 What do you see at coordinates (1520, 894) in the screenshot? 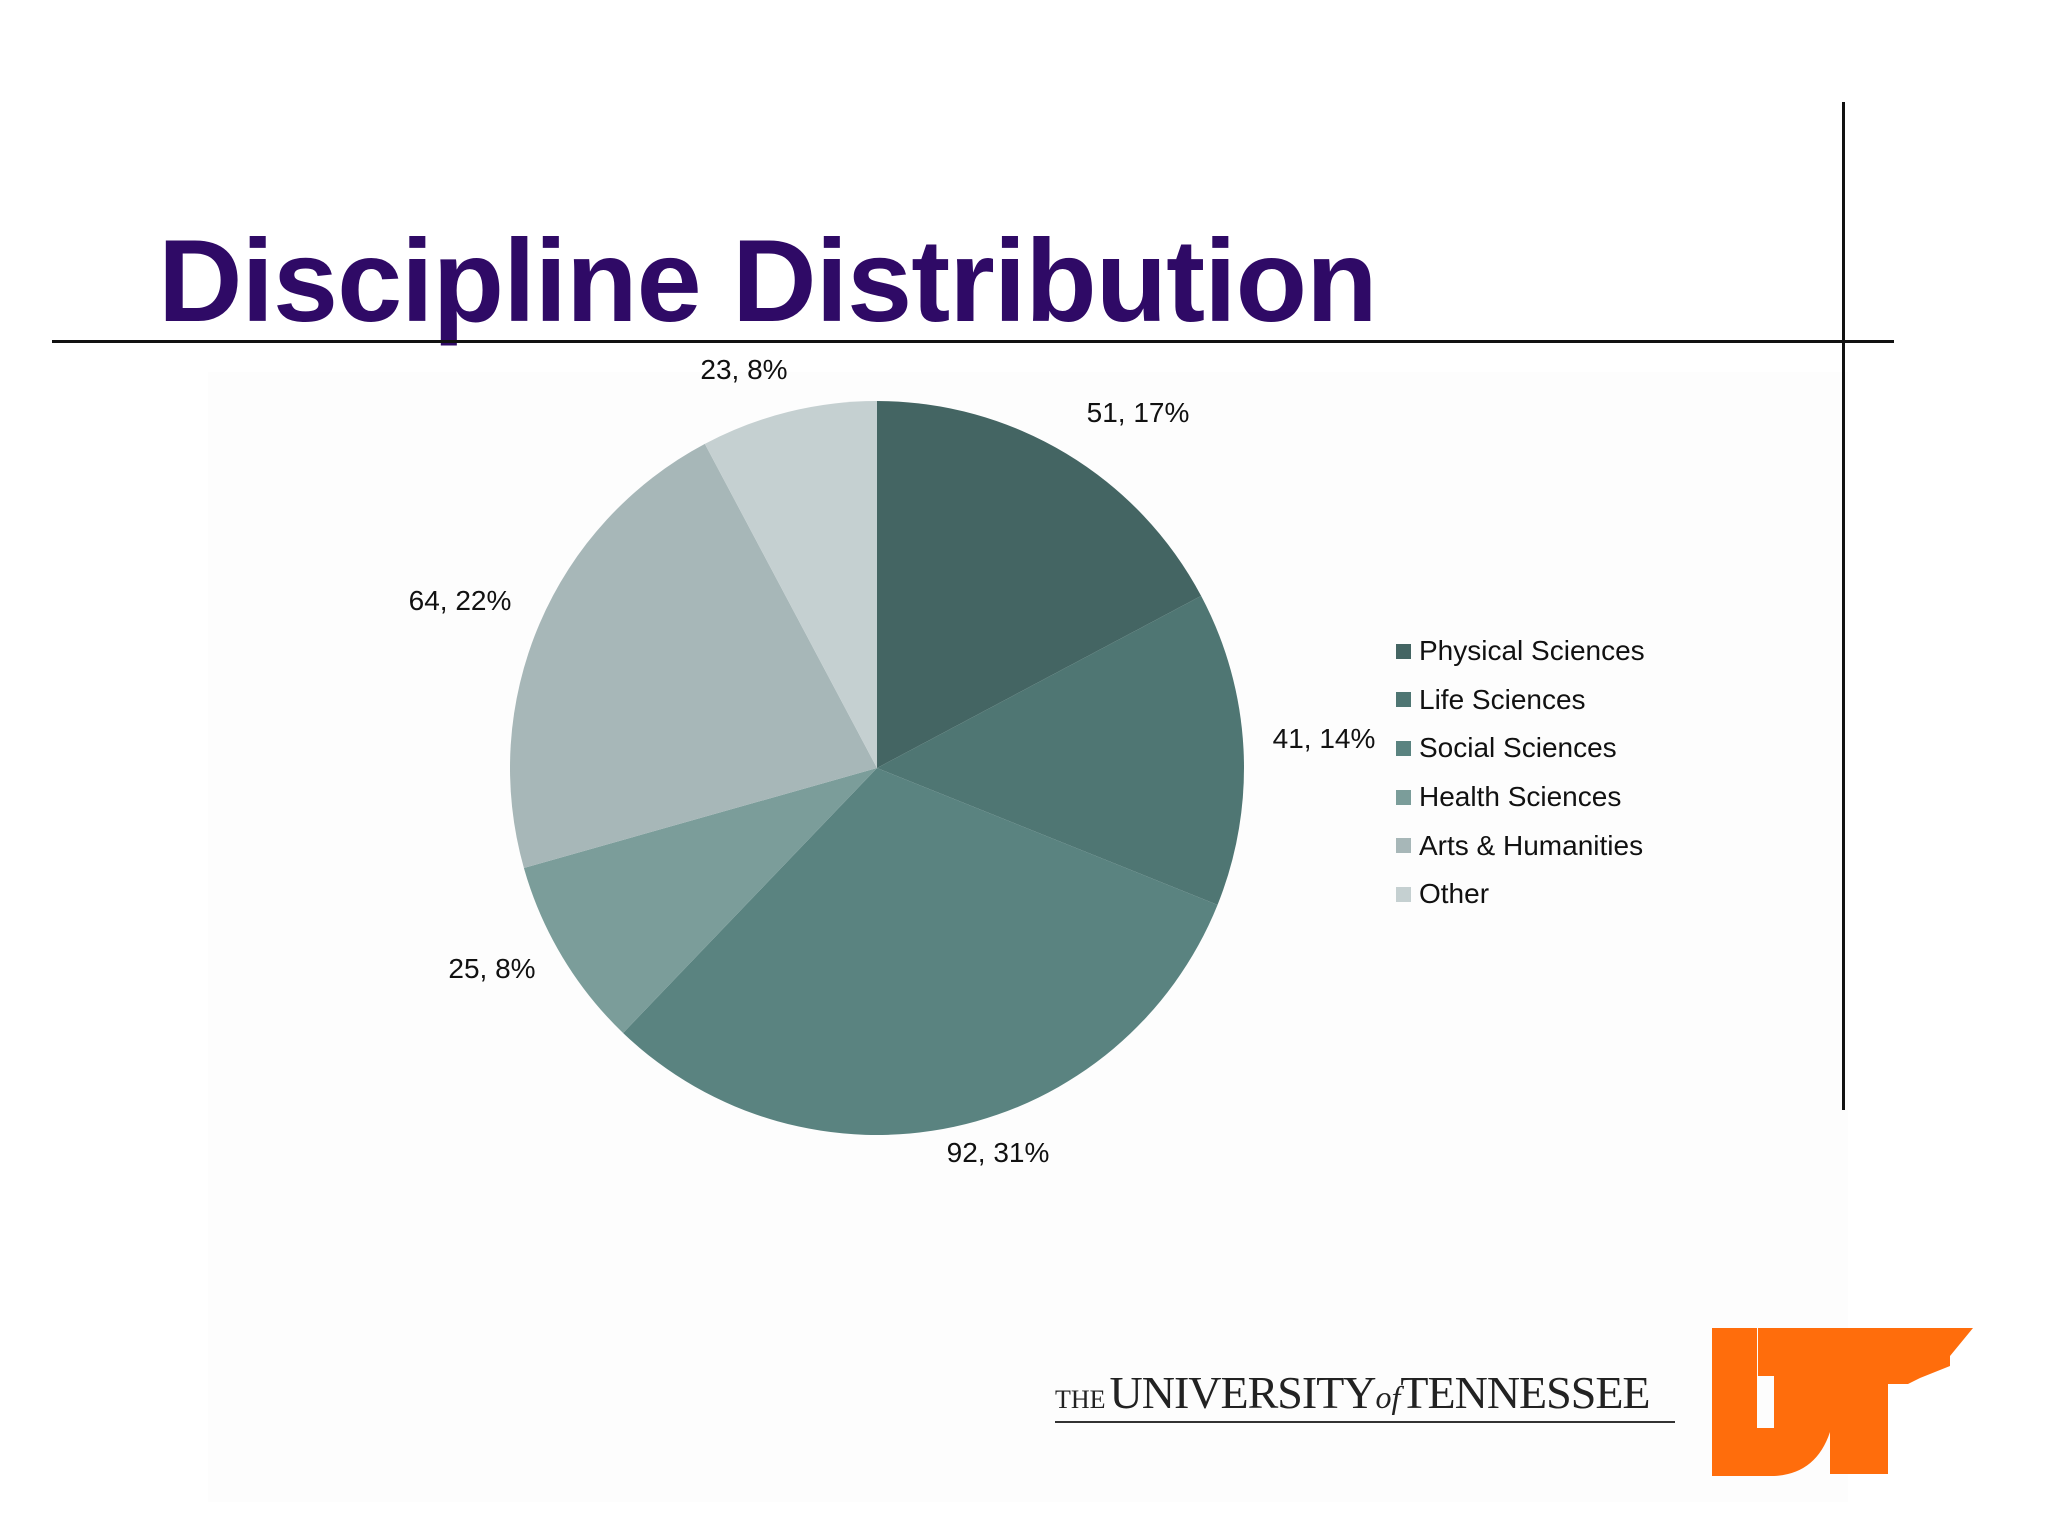
I see `legend-item-other: Other` at bounding box center [1520, 894].